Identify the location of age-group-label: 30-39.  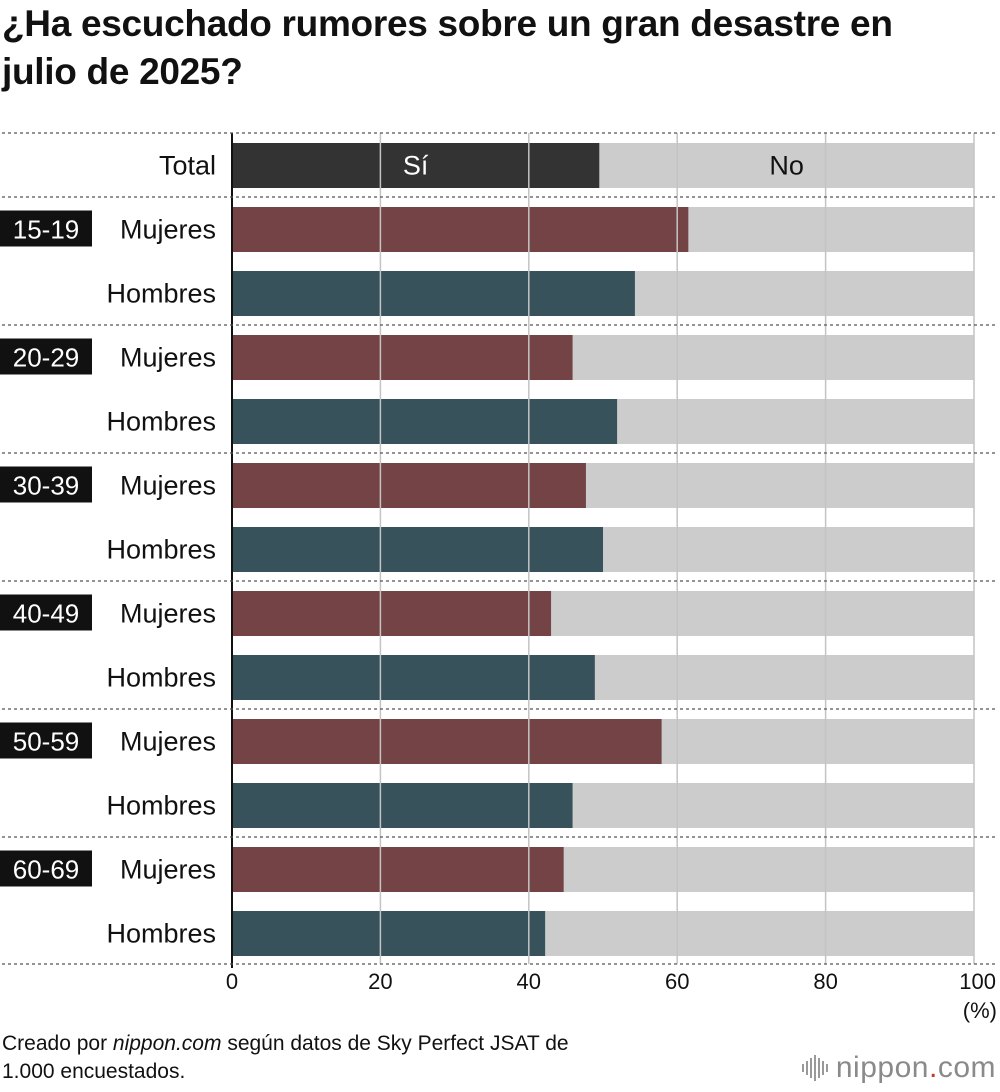
(46, 486).